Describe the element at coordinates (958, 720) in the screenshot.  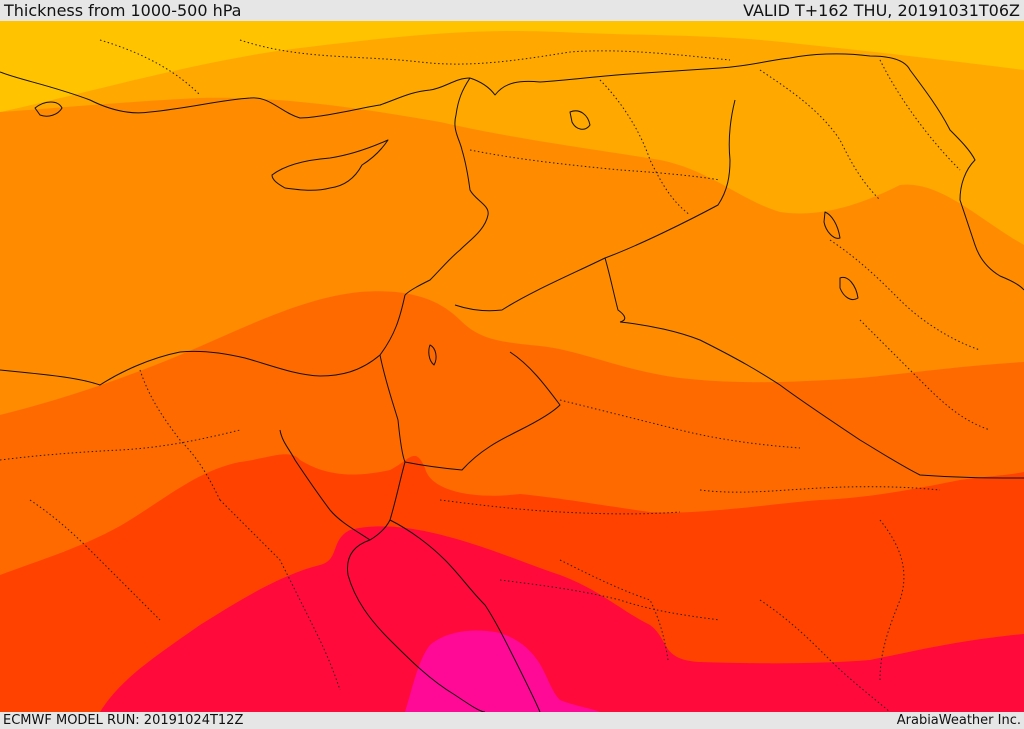
I see `credit: ArabiaWeather Inc.` at that location.